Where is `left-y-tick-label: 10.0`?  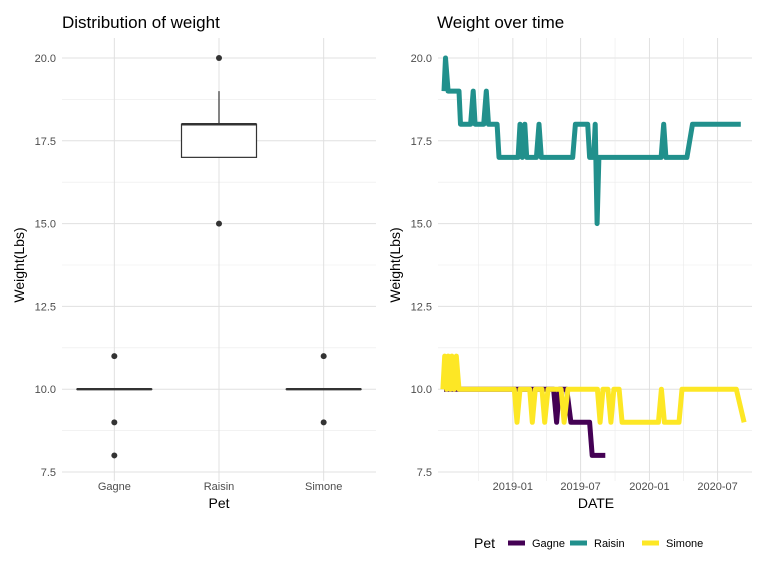
left-y-tick-label: 10.0 is located at coordinates (45, 390).